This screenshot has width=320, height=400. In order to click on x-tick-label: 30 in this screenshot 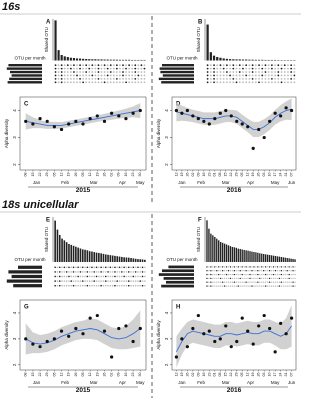, I will do `click(140, 375)`.